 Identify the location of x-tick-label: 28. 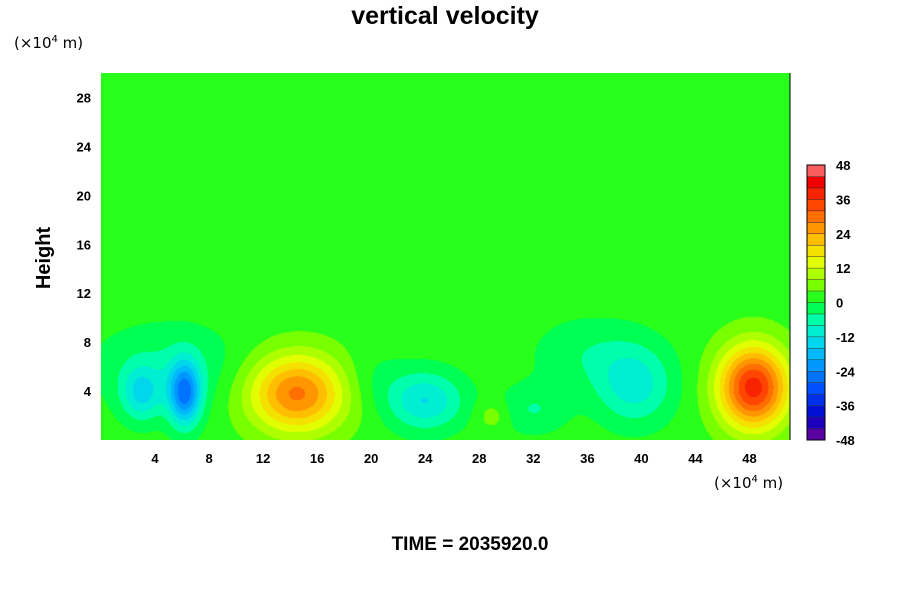
(479, 458).